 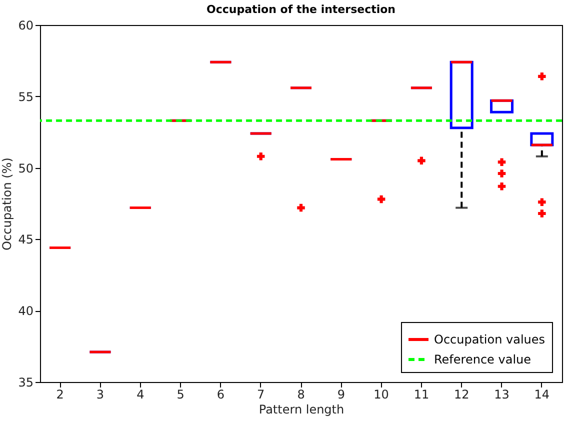 What do you see at coordinates (381, 395) in the screenshot?
I see `x-tick-label: 10` at bounding box center [381, 395].